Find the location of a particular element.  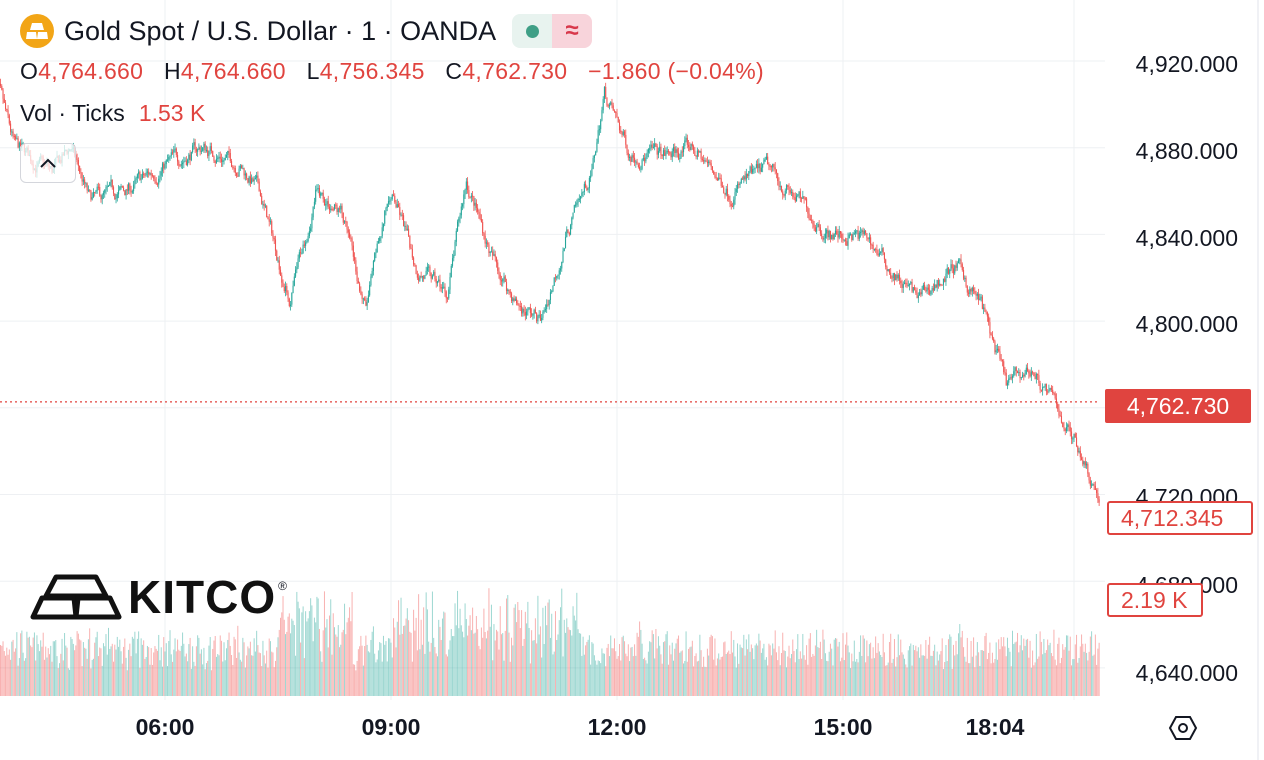

collapse-legend-button is located at coordinates (48, 163).